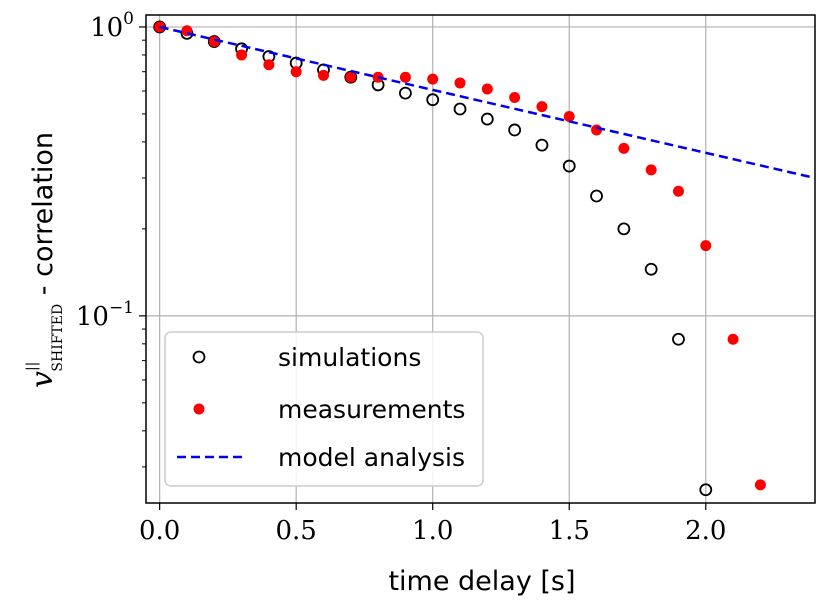  I want to click on y-tick-label: 10⁻¹, so click(105, 315).